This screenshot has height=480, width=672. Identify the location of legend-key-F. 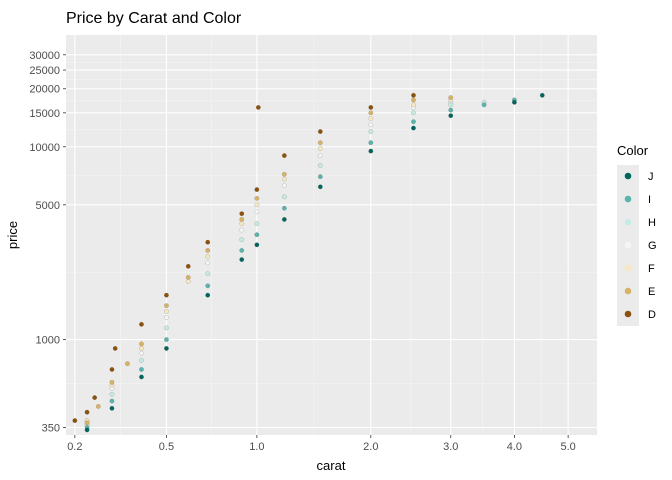
(628, 268).